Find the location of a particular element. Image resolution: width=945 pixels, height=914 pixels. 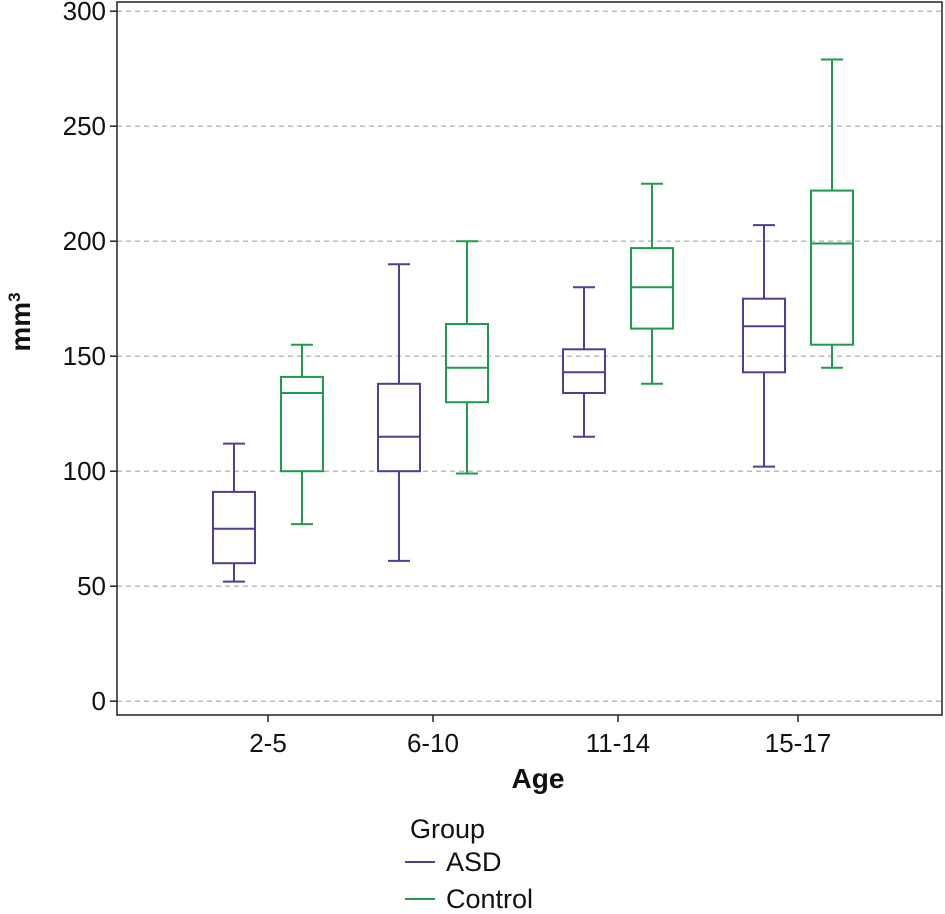

x-axis-title: Age is located at coordinates (538, 778).